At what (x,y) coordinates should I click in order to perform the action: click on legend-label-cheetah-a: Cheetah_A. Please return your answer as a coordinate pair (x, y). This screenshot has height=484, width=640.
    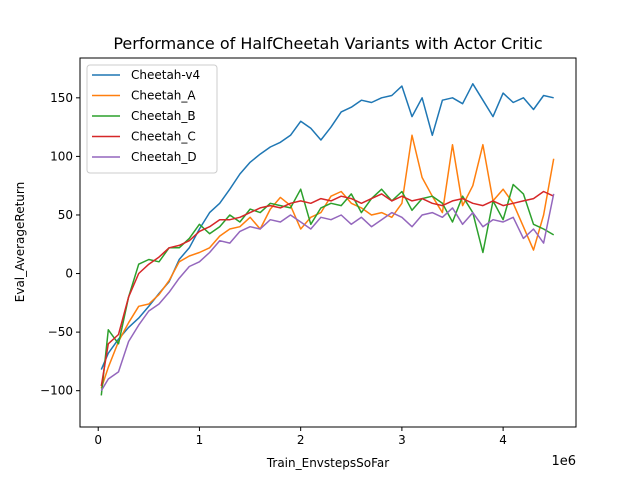
    Looking at the image, I should click on (163, 96).